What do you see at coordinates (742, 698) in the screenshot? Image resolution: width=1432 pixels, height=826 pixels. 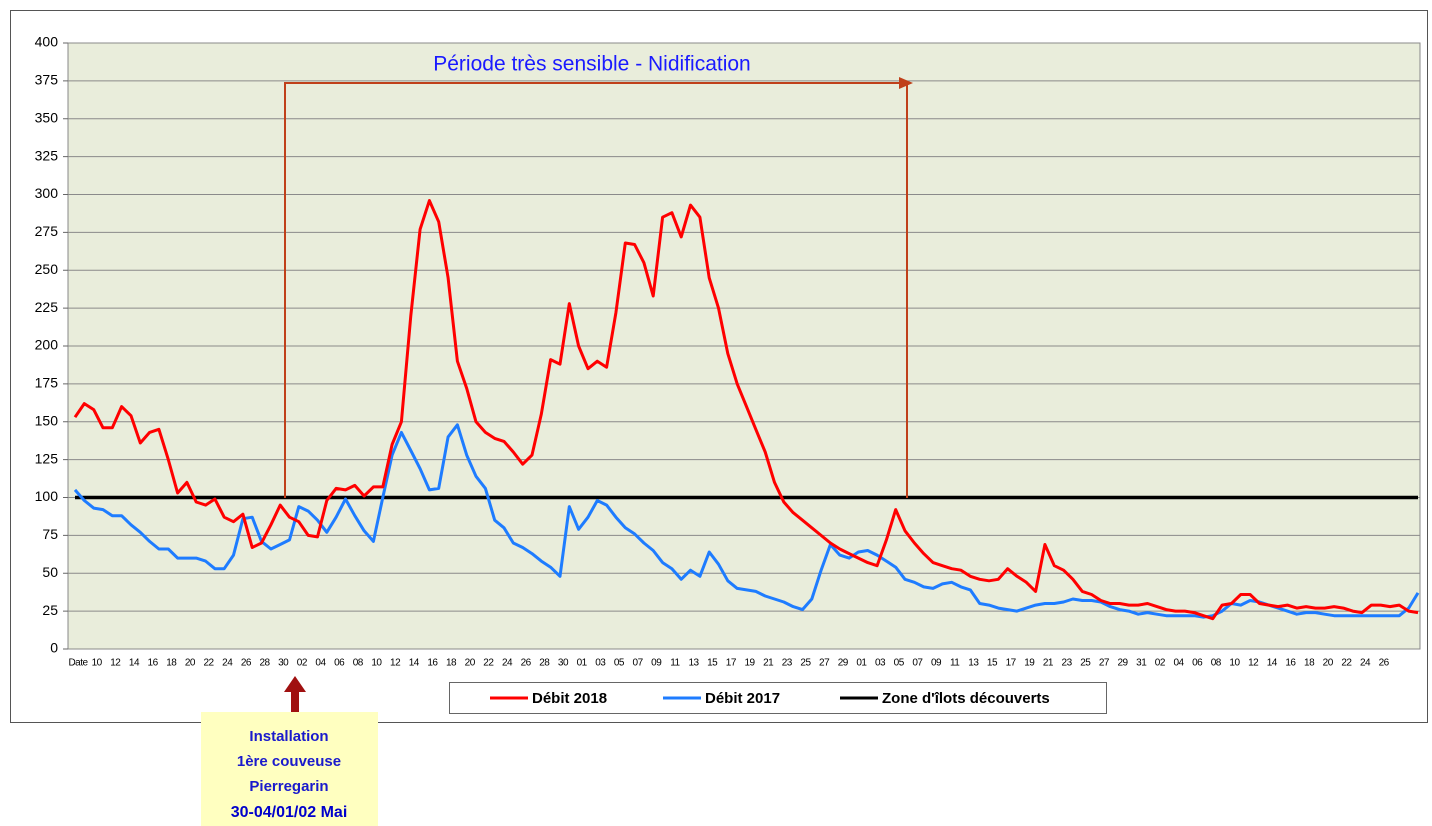 I see `legend-label: Débit 2017` at bounding box center [742, 698].